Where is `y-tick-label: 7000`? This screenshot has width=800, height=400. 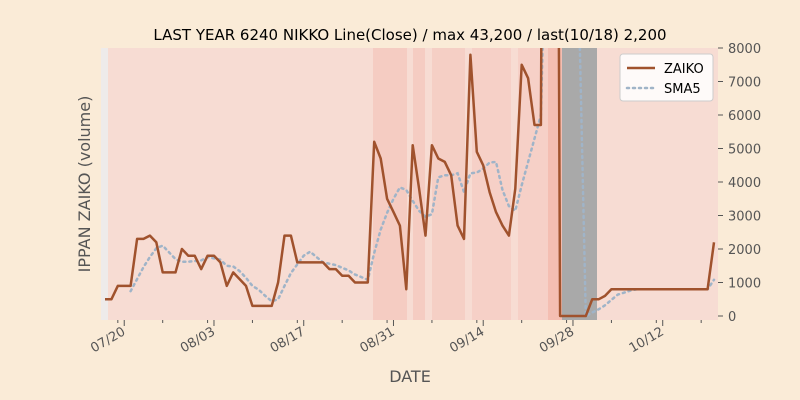
y-tick-label: 7000 is located at coordinates (744, 83).